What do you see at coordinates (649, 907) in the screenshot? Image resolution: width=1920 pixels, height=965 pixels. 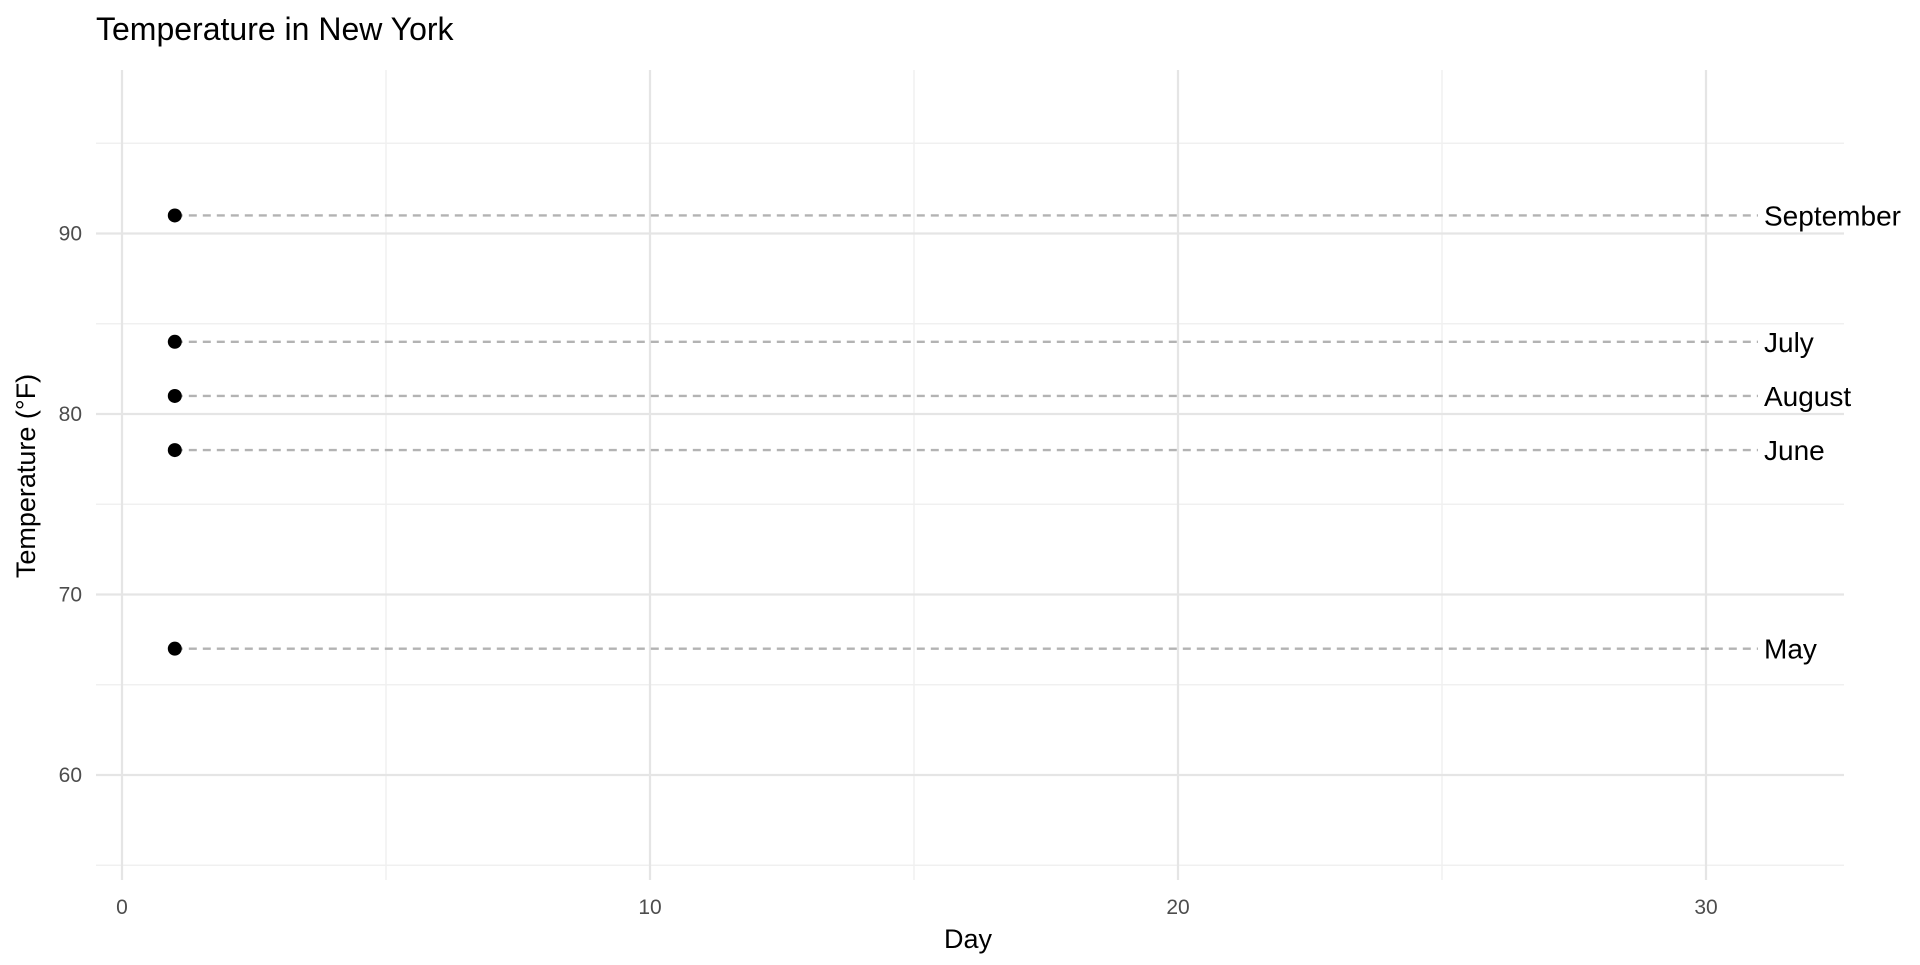 I see `x-tick-label: 10` at bounding box center [649, 907].